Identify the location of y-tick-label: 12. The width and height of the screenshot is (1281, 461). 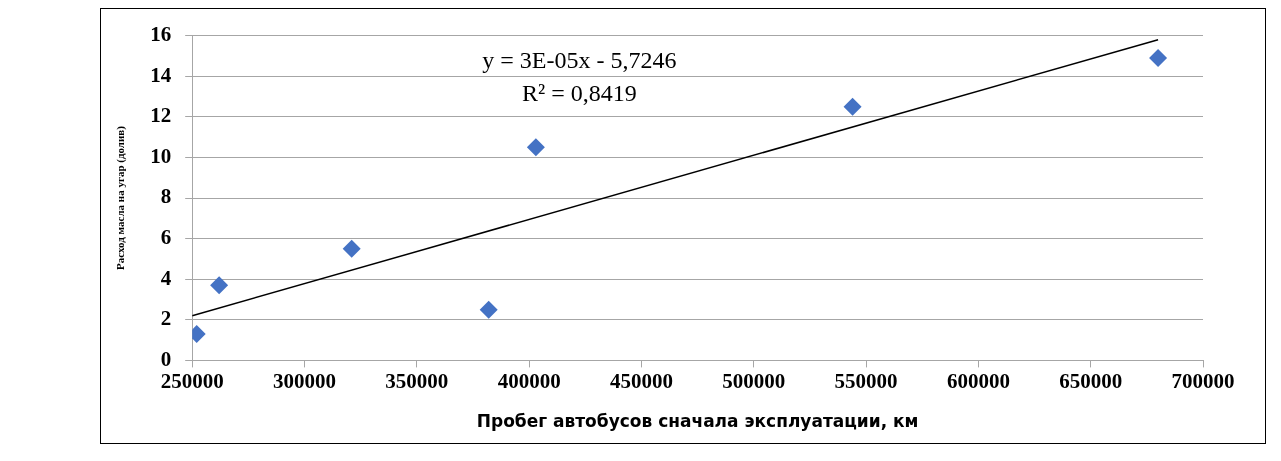
(161, 115).